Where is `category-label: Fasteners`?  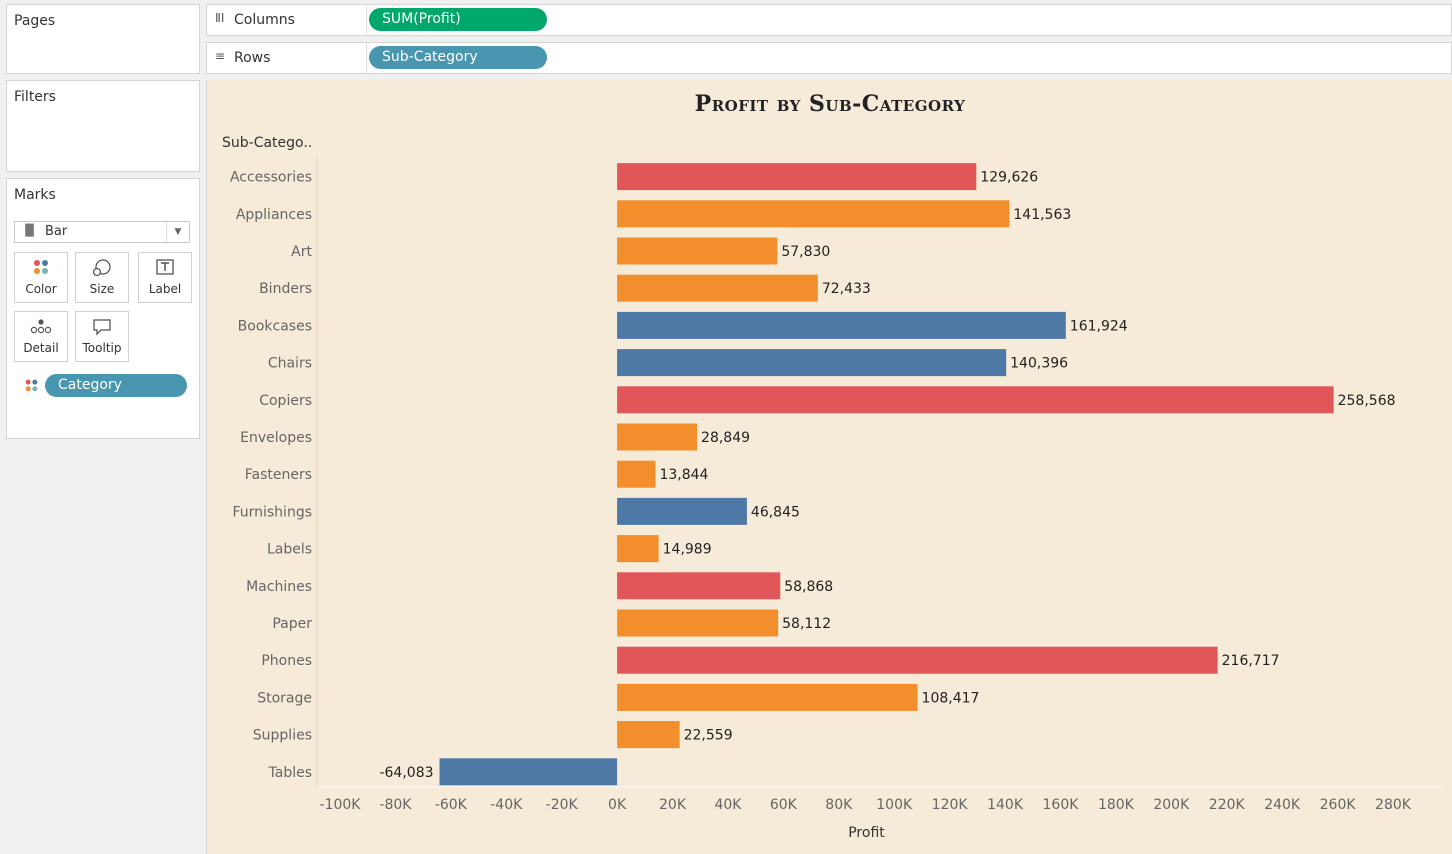
category-label: Fasteners is located at coordinates (278, 475).